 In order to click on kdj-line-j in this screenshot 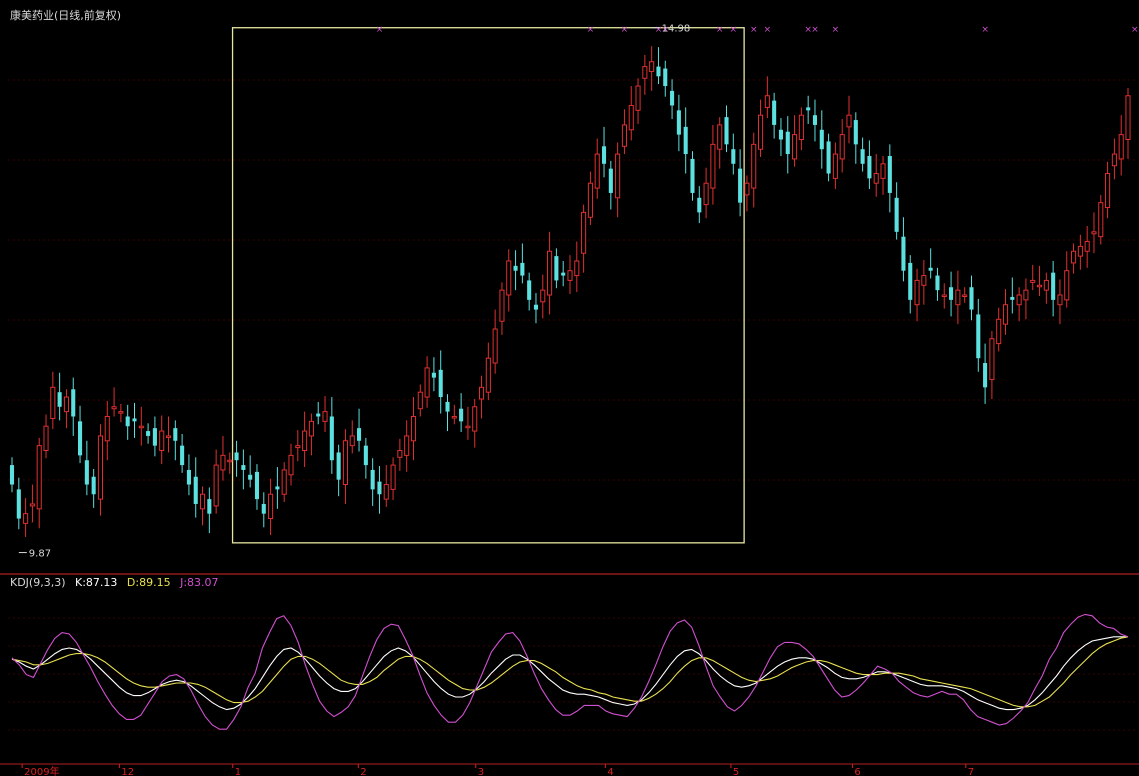, I will do `click(570, 671)`.